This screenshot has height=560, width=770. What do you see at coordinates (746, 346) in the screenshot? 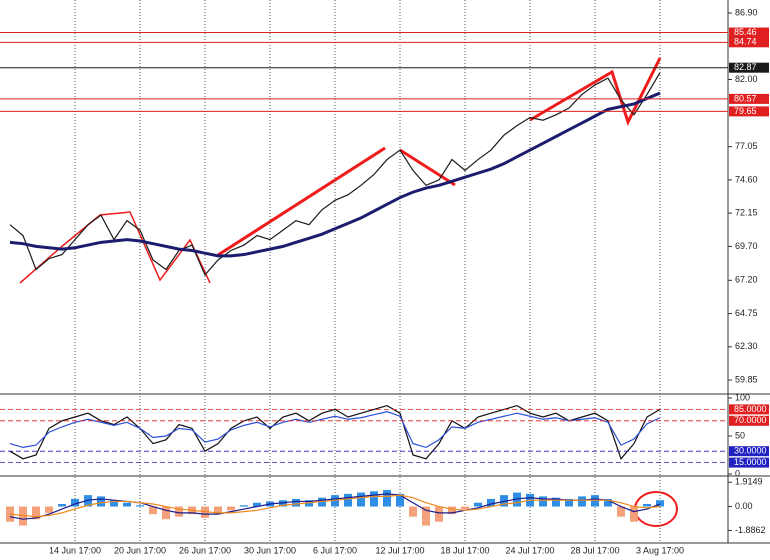
I see `y-tick-label: 62.30` at bounding box center [746, 346].